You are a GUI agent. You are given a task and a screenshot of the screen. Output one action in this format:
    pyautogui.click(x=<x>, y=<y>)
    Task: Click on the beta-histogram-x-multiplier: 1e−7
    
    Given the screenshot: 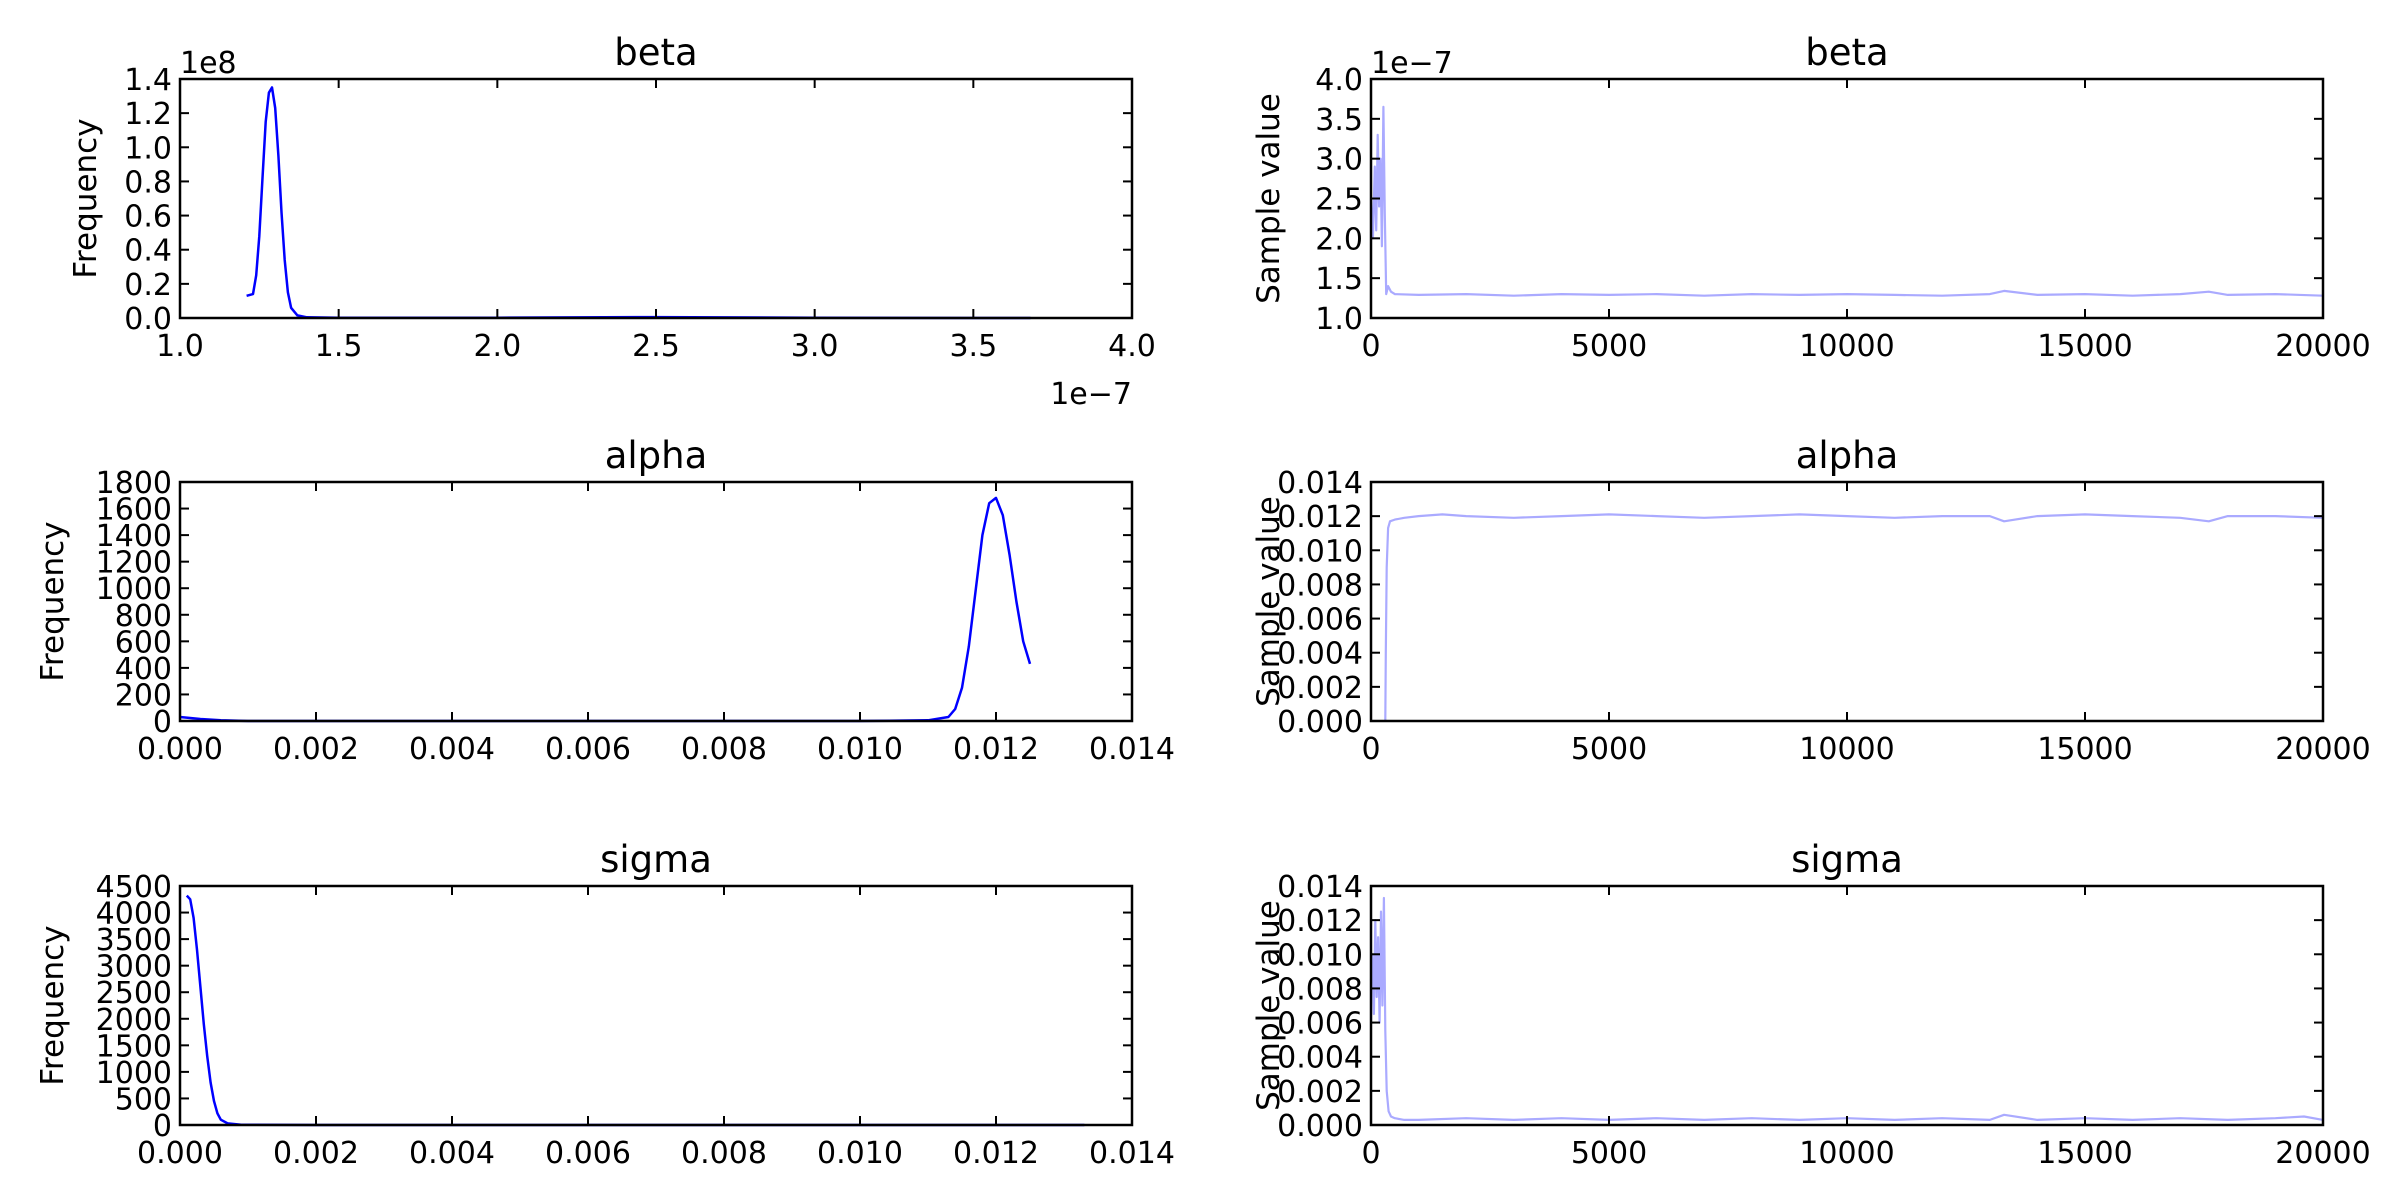 What is the action you would take?
    pyautogui.click(x=1091, y=394)
    